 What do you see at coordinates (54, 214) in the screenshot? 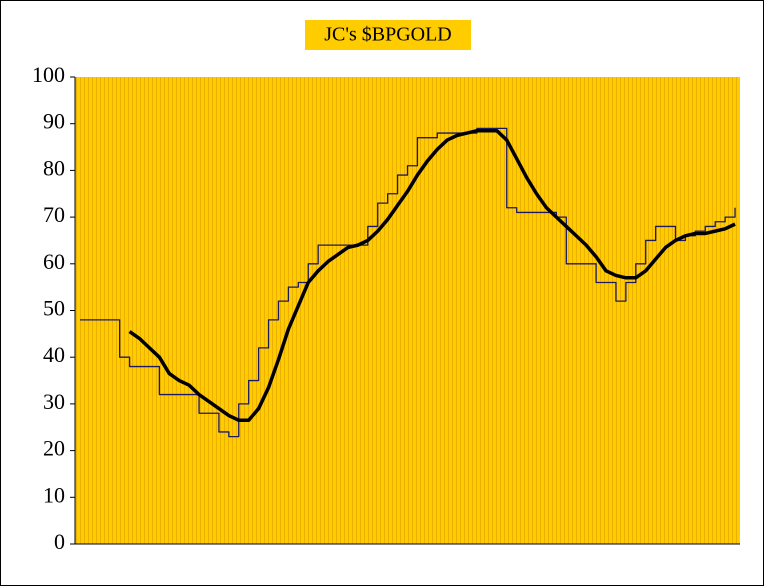
I see `y-tick-label: 70` at bounding box center [54, 214].